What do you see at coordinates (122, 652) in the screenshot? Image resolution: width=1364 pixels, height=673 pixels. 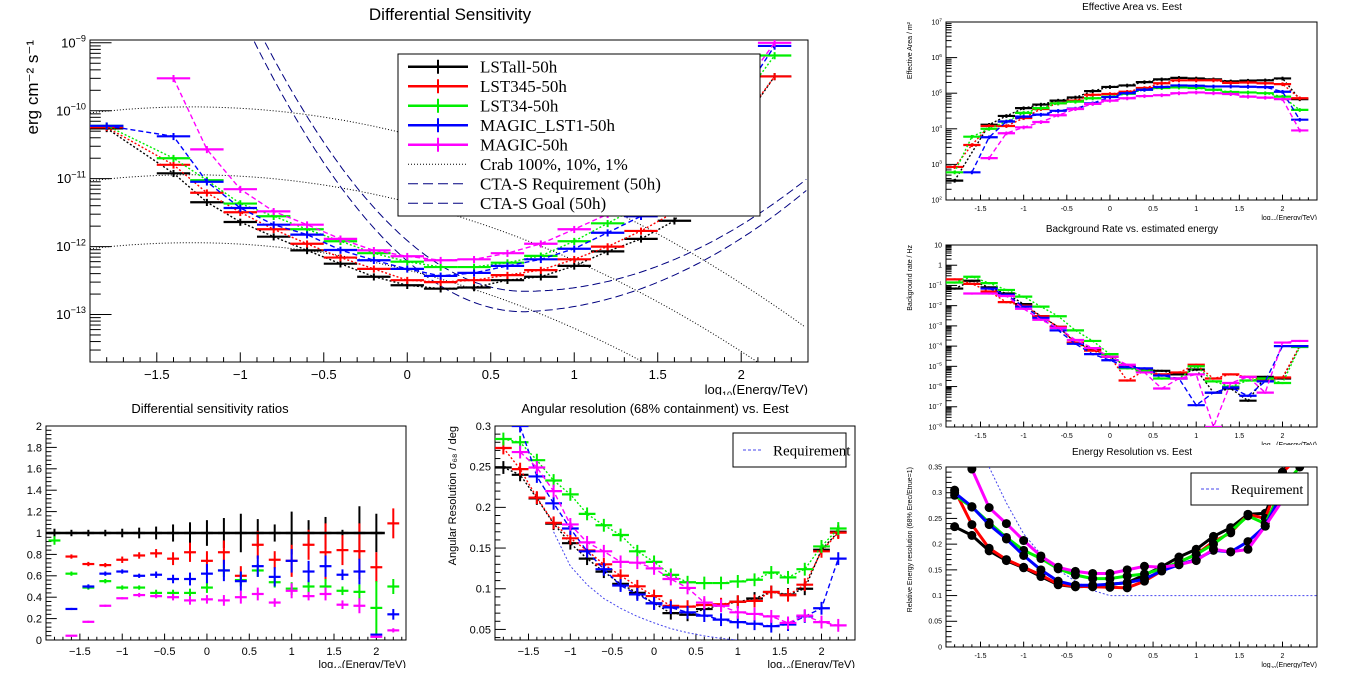 I see `x-tick-label: −1` at bounding box center [122, 652].